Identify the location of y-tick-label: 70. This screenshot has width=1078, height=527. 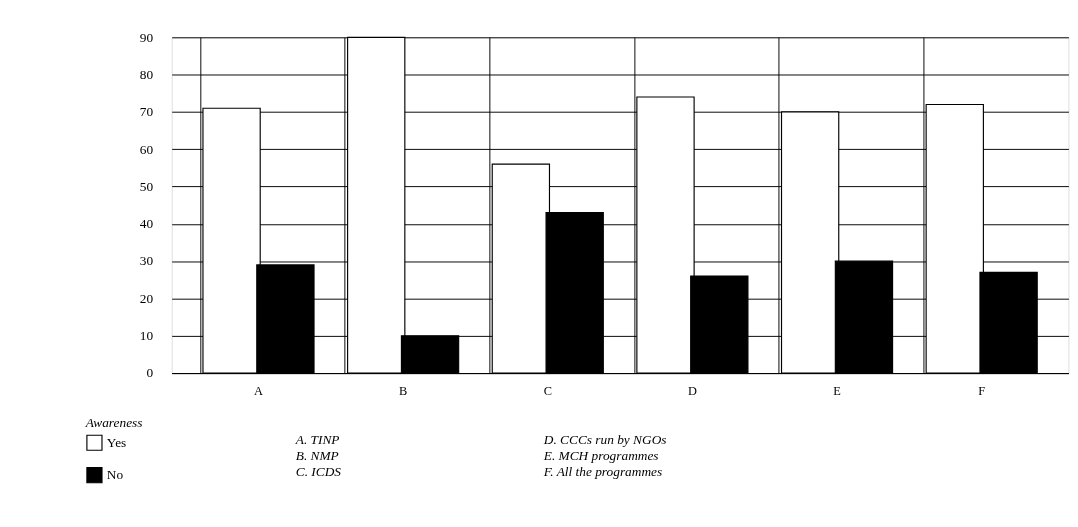
(146, 112).